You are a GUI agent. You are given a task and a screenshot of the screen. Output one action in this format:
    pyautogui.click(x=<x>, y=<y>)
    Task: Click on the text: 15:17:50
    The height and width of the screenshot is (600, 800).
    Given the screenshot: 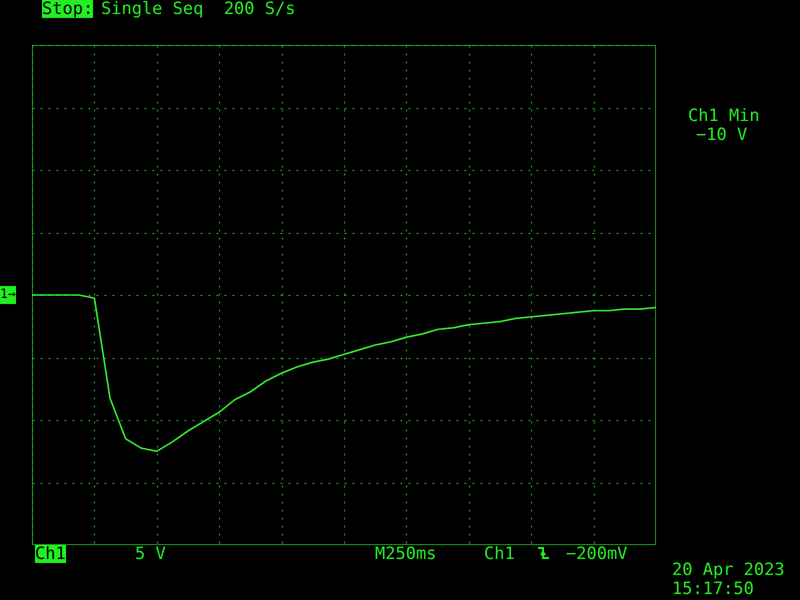 What is the action you would take?
    pyautogui.click(x=713, y=589)
    